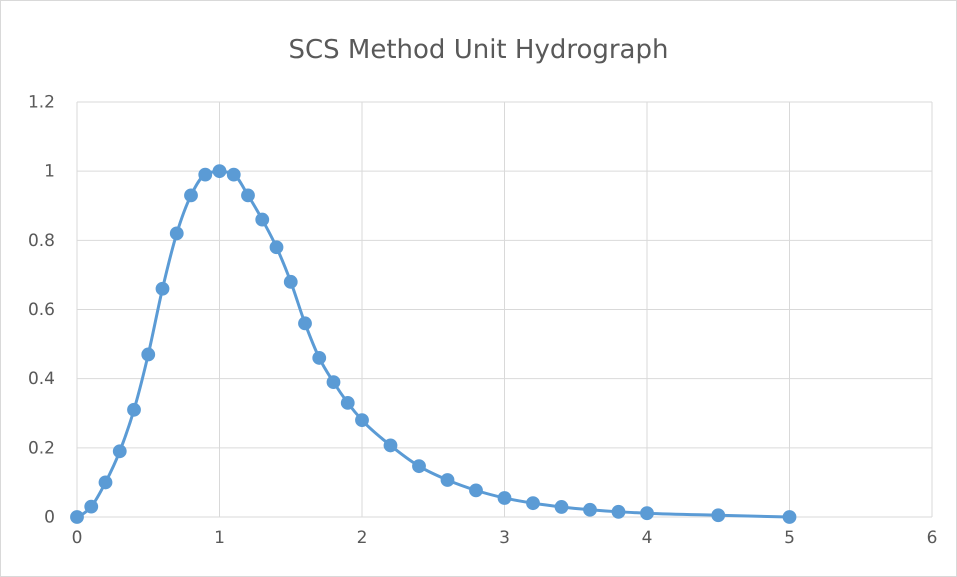  Describe the element at coordinates (41, 448) in the screenshot. I see `y-tick-label: 0.2` at that location.